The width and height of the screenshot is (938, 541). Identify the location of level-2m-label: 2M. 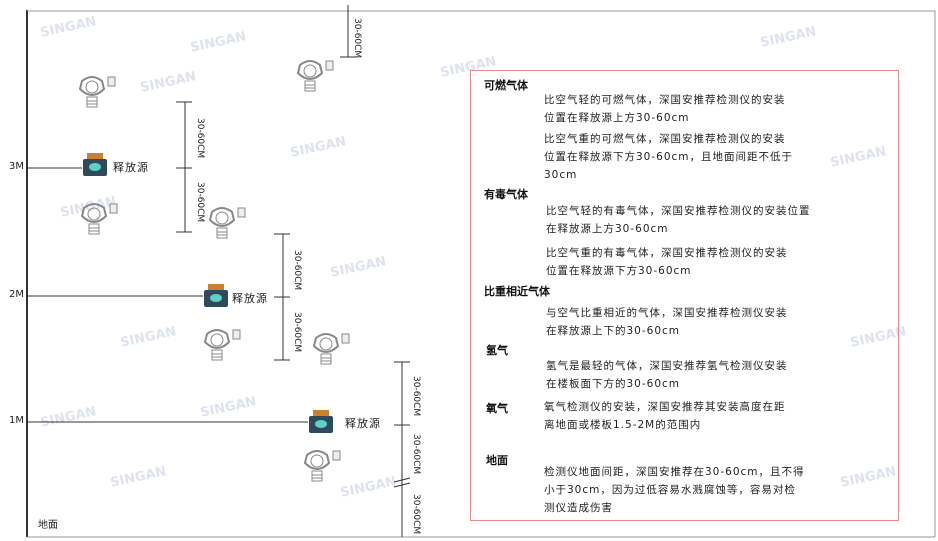
(16, 294).